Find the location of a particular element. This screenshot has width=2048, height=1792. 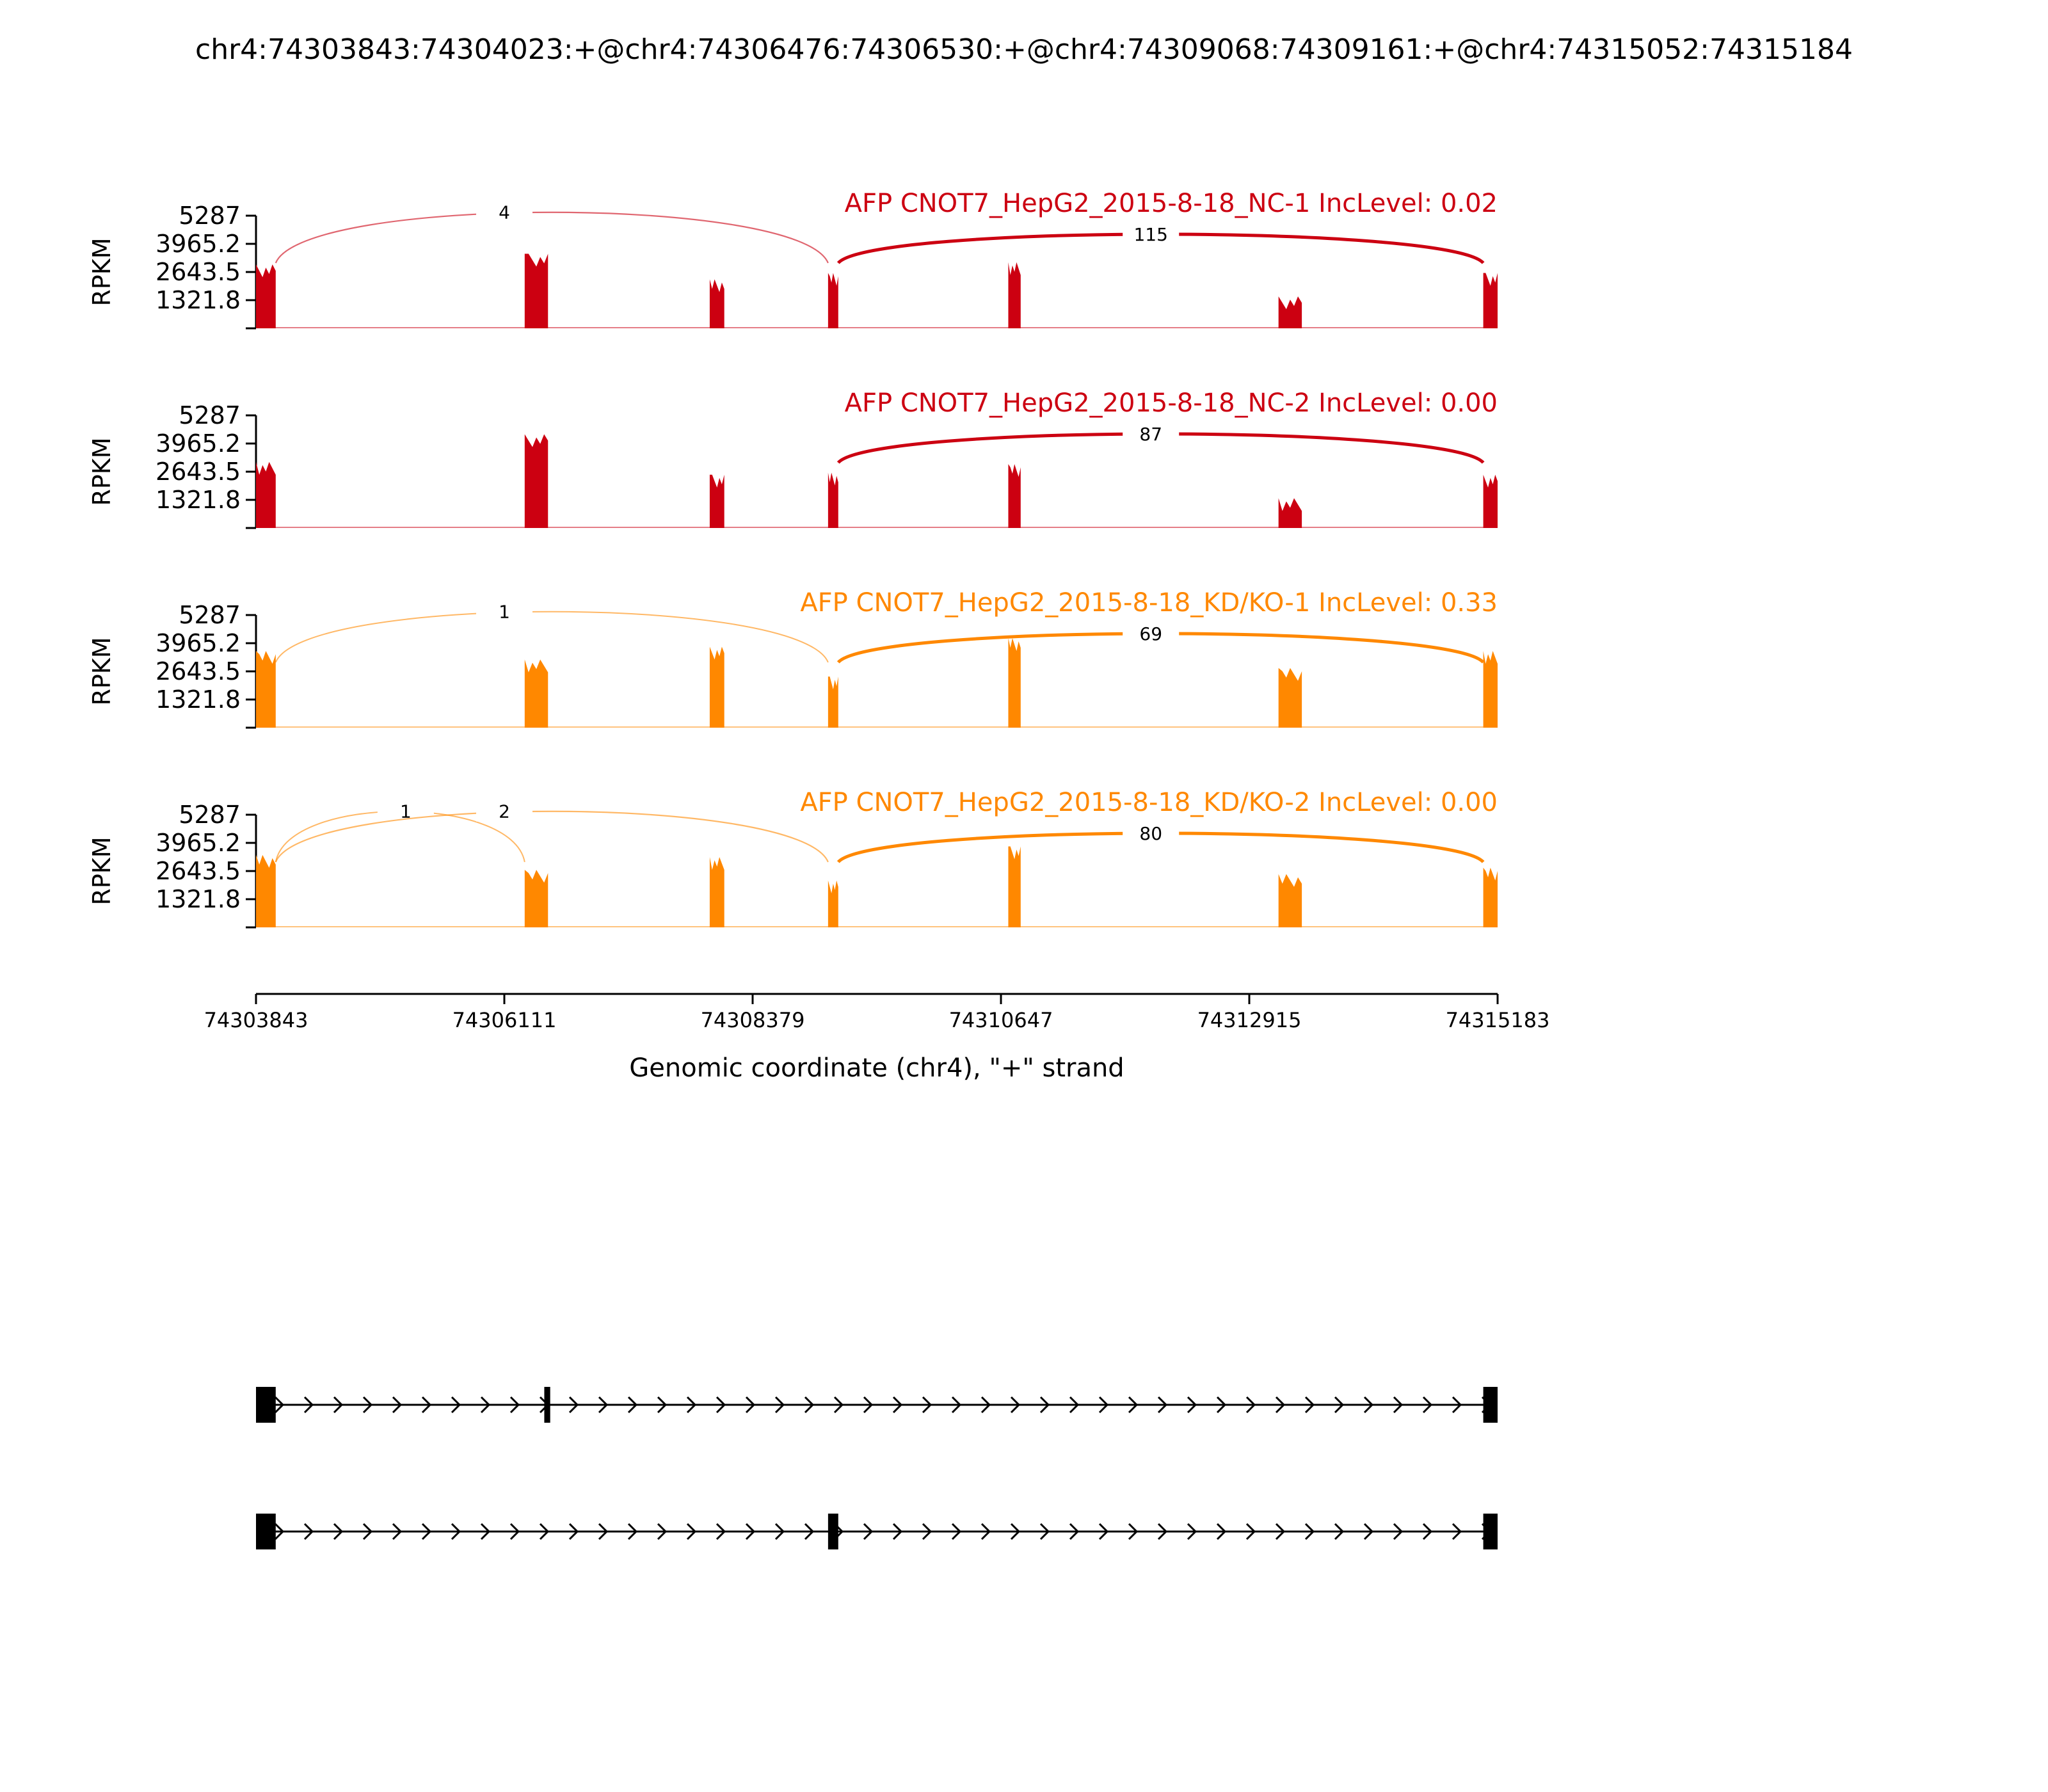

junction-count-label: 4 is located at coordinates (504, 212).